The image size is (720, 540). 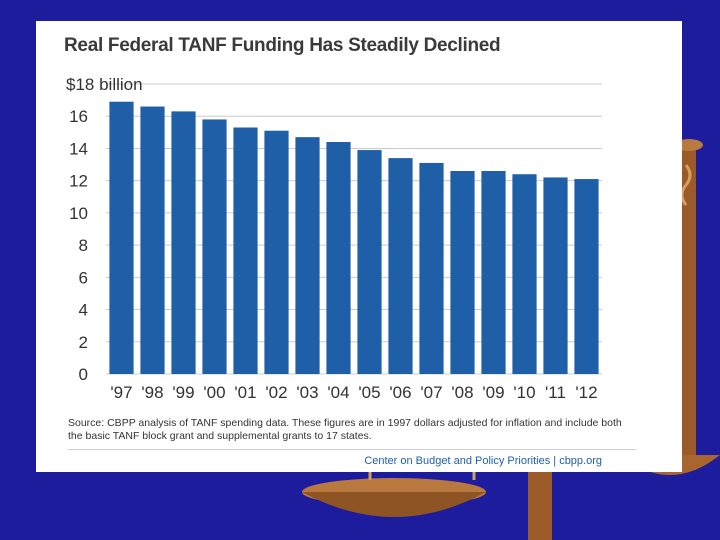 I want to click on y-tick-label: 10, so click(x=78, y=213).